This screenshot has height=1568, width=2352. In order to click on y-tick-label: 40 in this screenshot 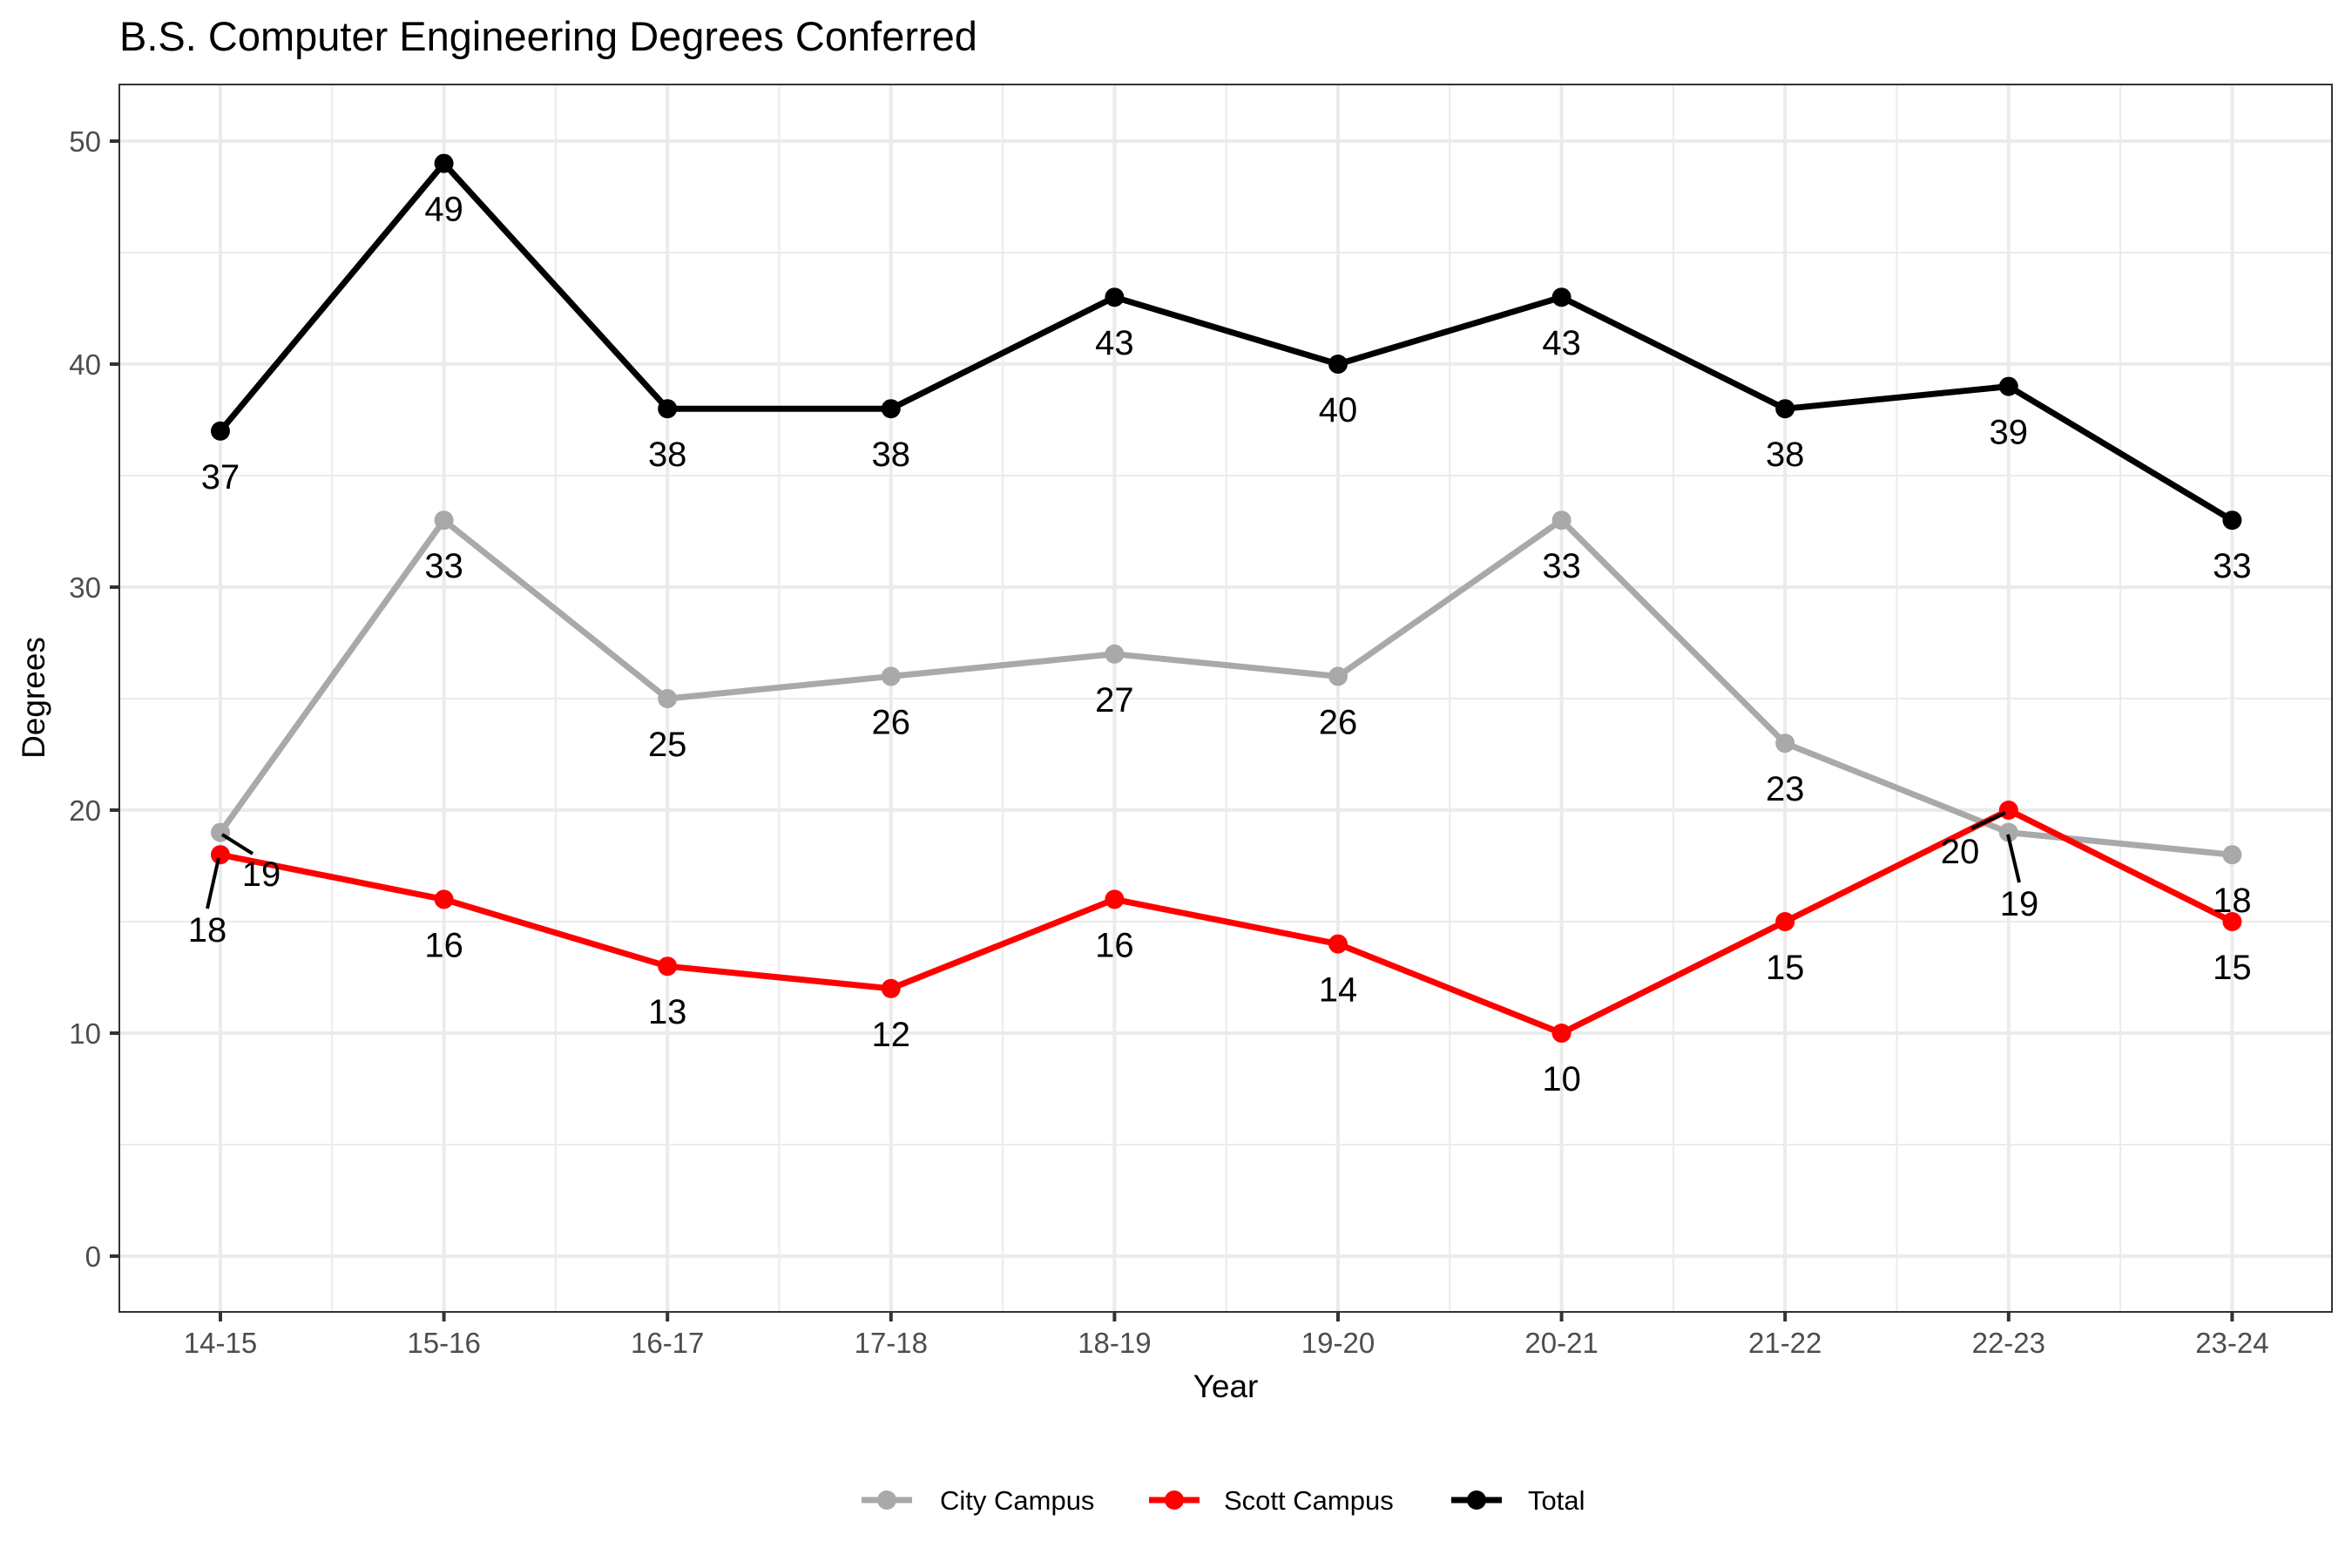, I will do `click(85, 364)`.